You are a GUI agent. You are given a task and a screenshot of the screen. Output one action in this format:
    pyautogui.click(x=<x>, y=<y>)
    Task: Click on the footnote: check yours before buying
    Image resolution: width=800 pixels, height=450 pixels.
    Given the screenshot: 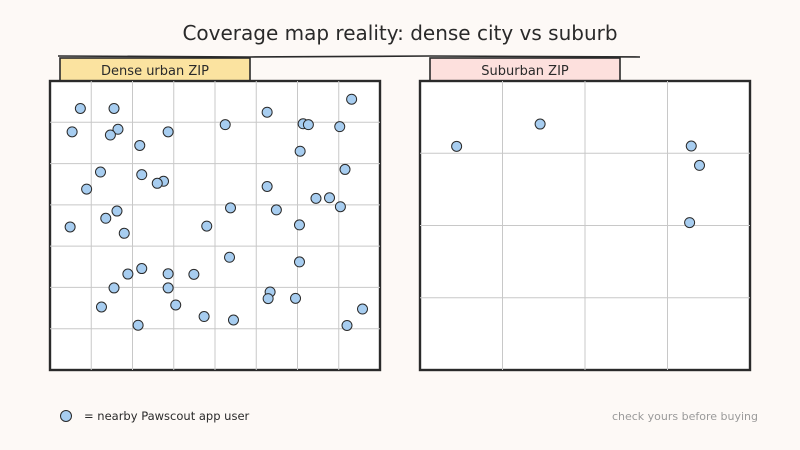 What is the action you would take?
    pyautogui.click(x=685, y=416)
    